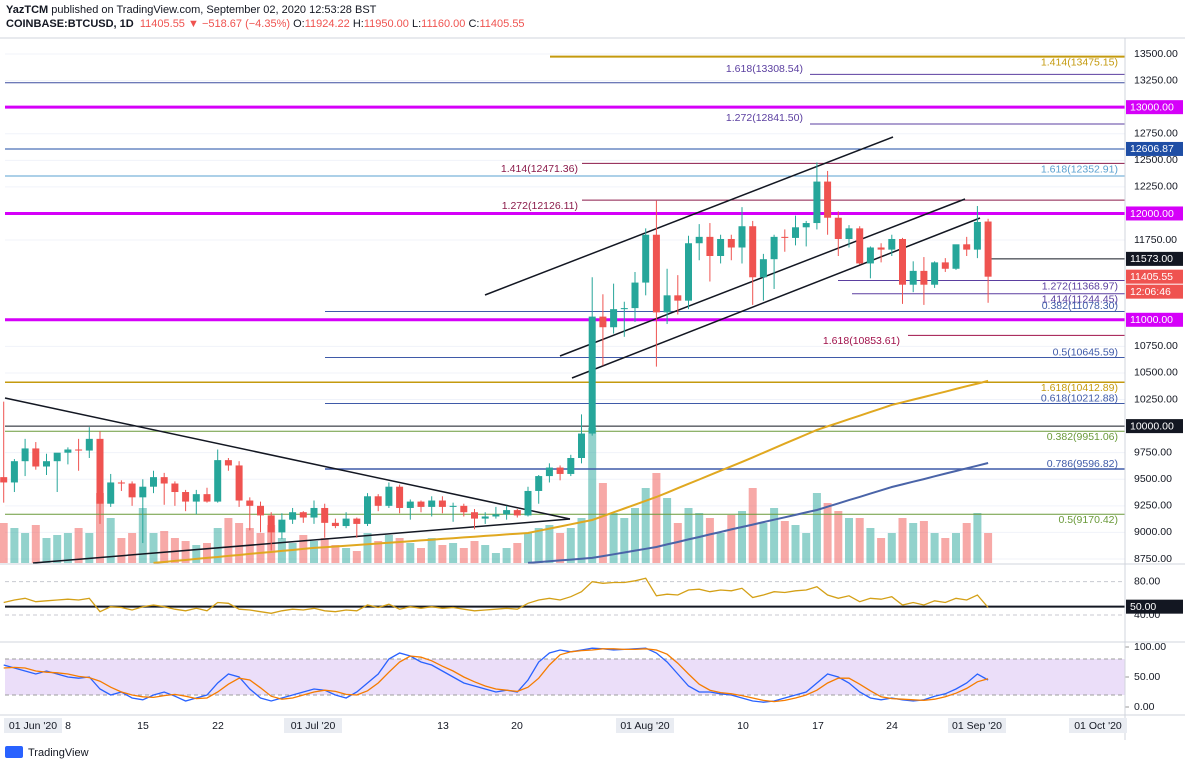 Image resolution: width=1185 pixels, height=768 pixels. What do you see at coordinates (743, 726) in the screenshot?
I see `x-tick-label: 10` at bounding box center [743, 726].